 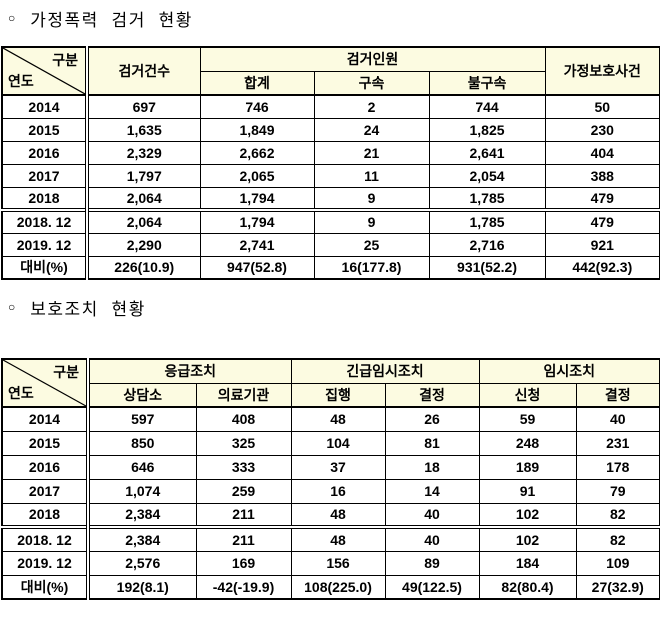 What do you see at coordinates (371, 152) in the screenshot?
I see `cell: 21` at bounding box center [371, 152].